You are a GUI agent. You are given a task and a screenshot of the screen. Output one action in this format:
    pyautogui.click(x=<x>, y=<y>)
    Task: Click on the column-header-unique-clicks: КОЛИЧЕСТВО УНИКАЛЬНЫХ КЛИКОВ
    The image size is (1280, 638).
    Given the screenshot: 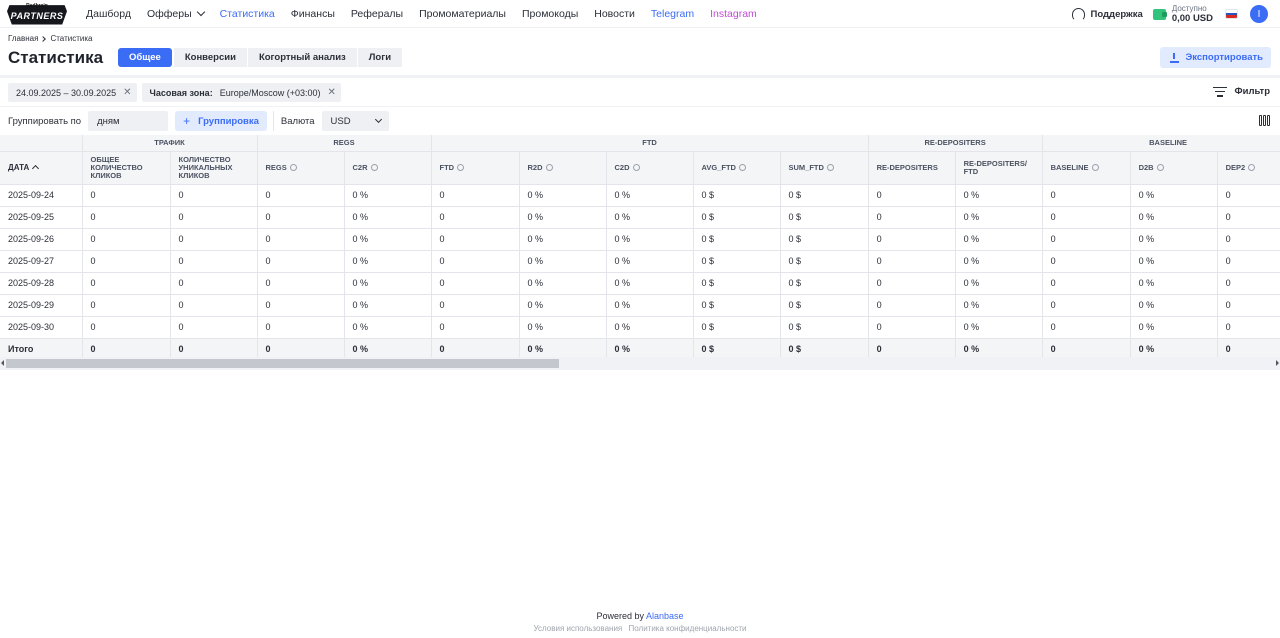 What is the action you would take?
    pyautogui.click(x=214, y=168)
    